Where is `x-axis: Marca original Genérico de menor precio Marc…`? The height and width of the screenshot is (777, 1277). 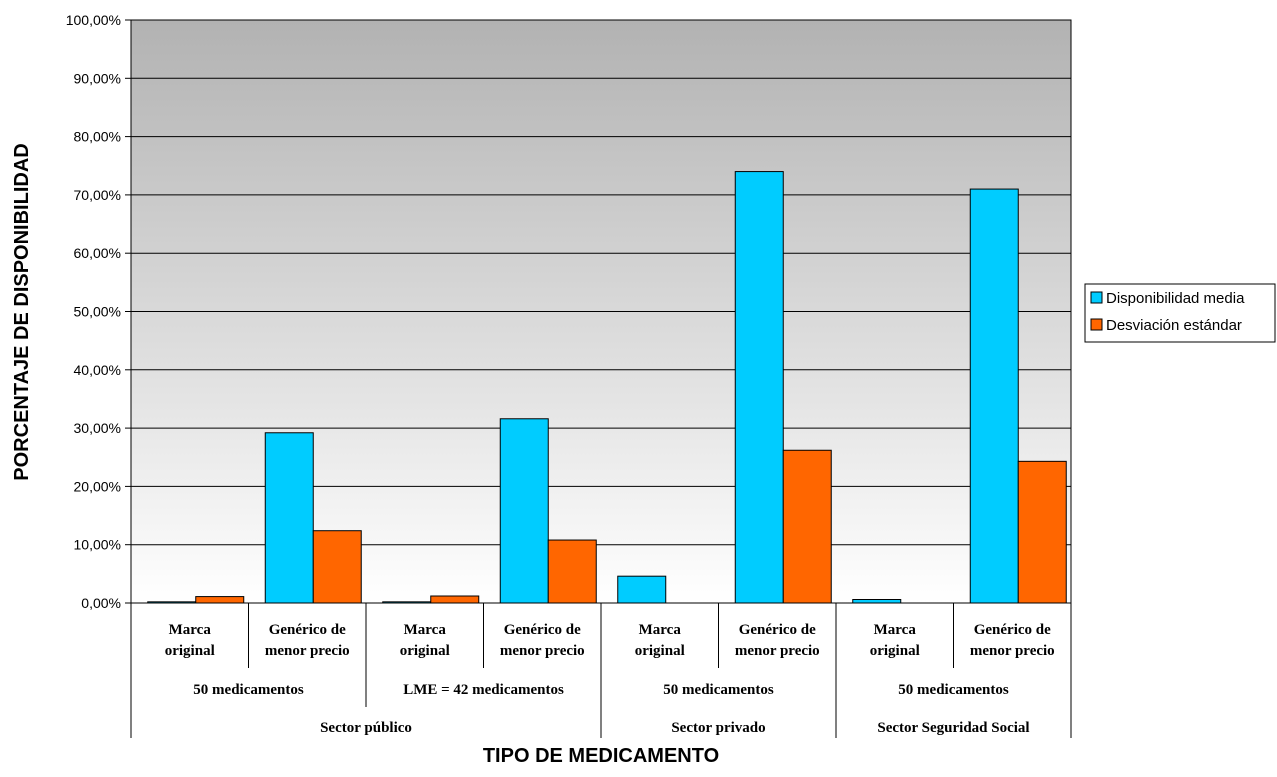
x-axis: Marca original Genérico de menor precio Marc… is located at coordinates (601, 670).